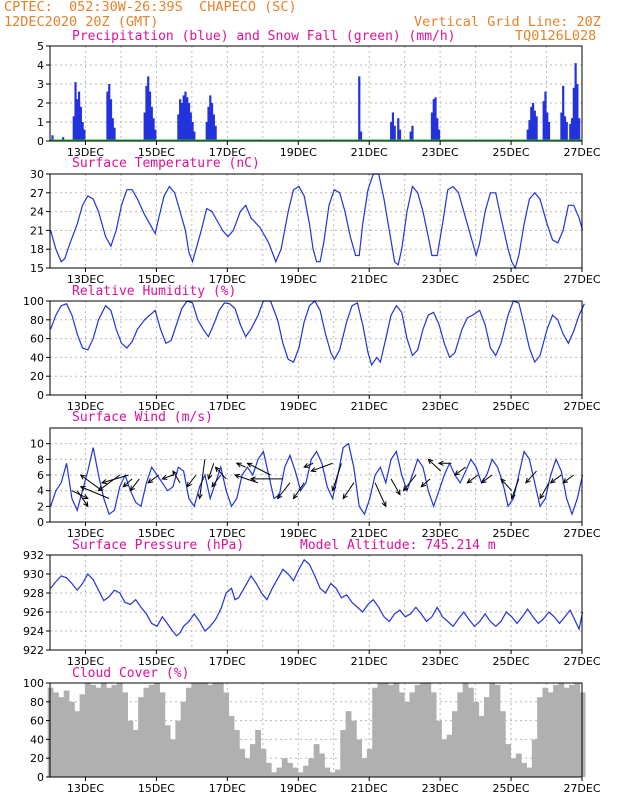  I want to click on header-datetime: 12DEC2020 20Z (GMT), so click(81, 22).